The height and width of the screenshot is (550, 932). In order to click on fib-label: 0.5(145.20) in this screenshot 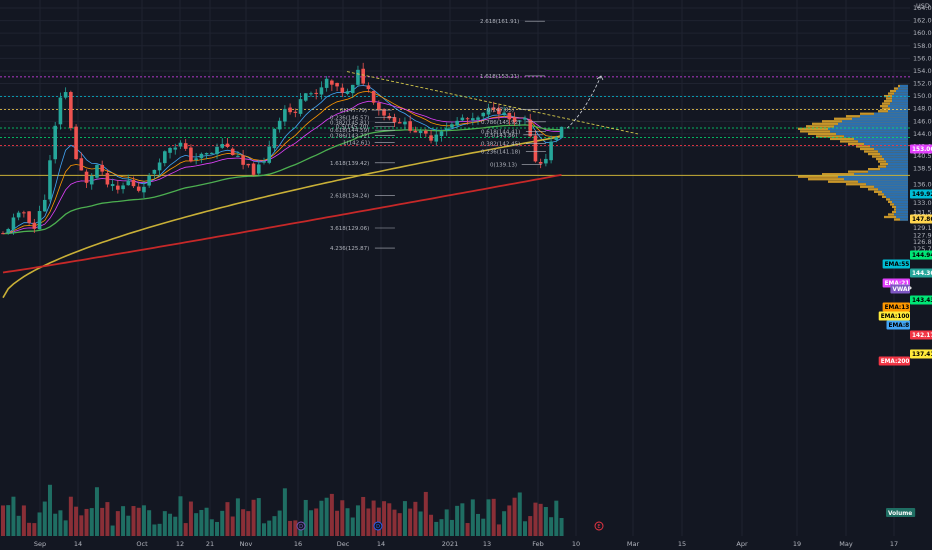, I will do `click(352, 127)`.